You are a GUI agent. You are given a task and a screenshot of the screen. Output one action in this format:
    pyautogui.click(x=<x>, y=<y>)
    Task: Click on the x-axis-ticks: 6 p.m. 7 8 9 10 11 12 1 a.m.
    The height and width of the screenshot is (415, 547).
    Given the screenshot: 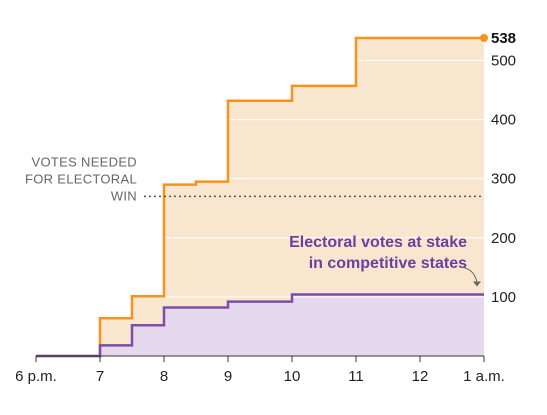 What is the action you would take?
    pyautogui.click(x=260, y=370)
    